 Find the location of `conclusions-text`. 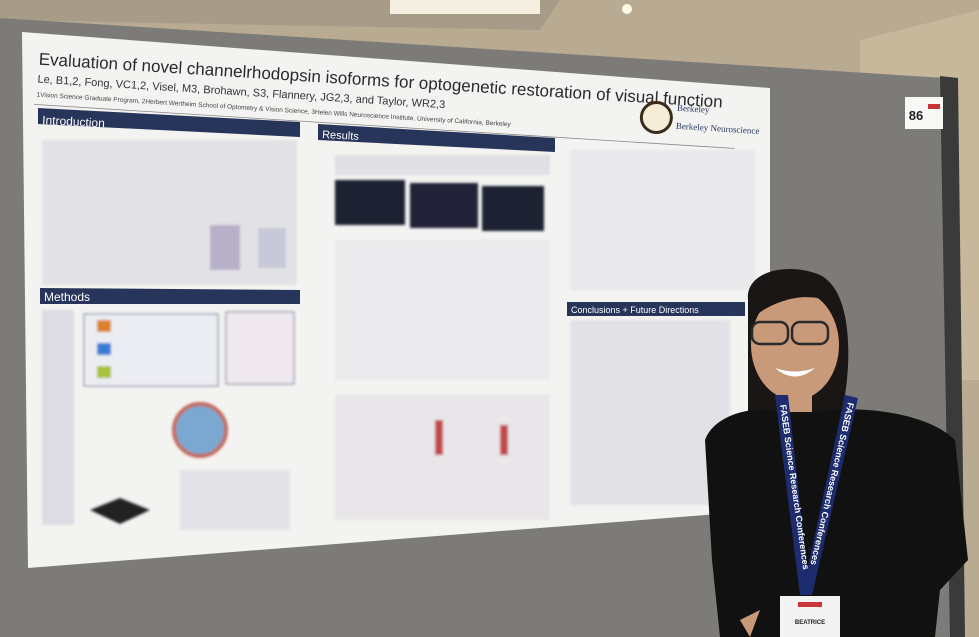

conclusions-text is located at coordinates (650, 412).